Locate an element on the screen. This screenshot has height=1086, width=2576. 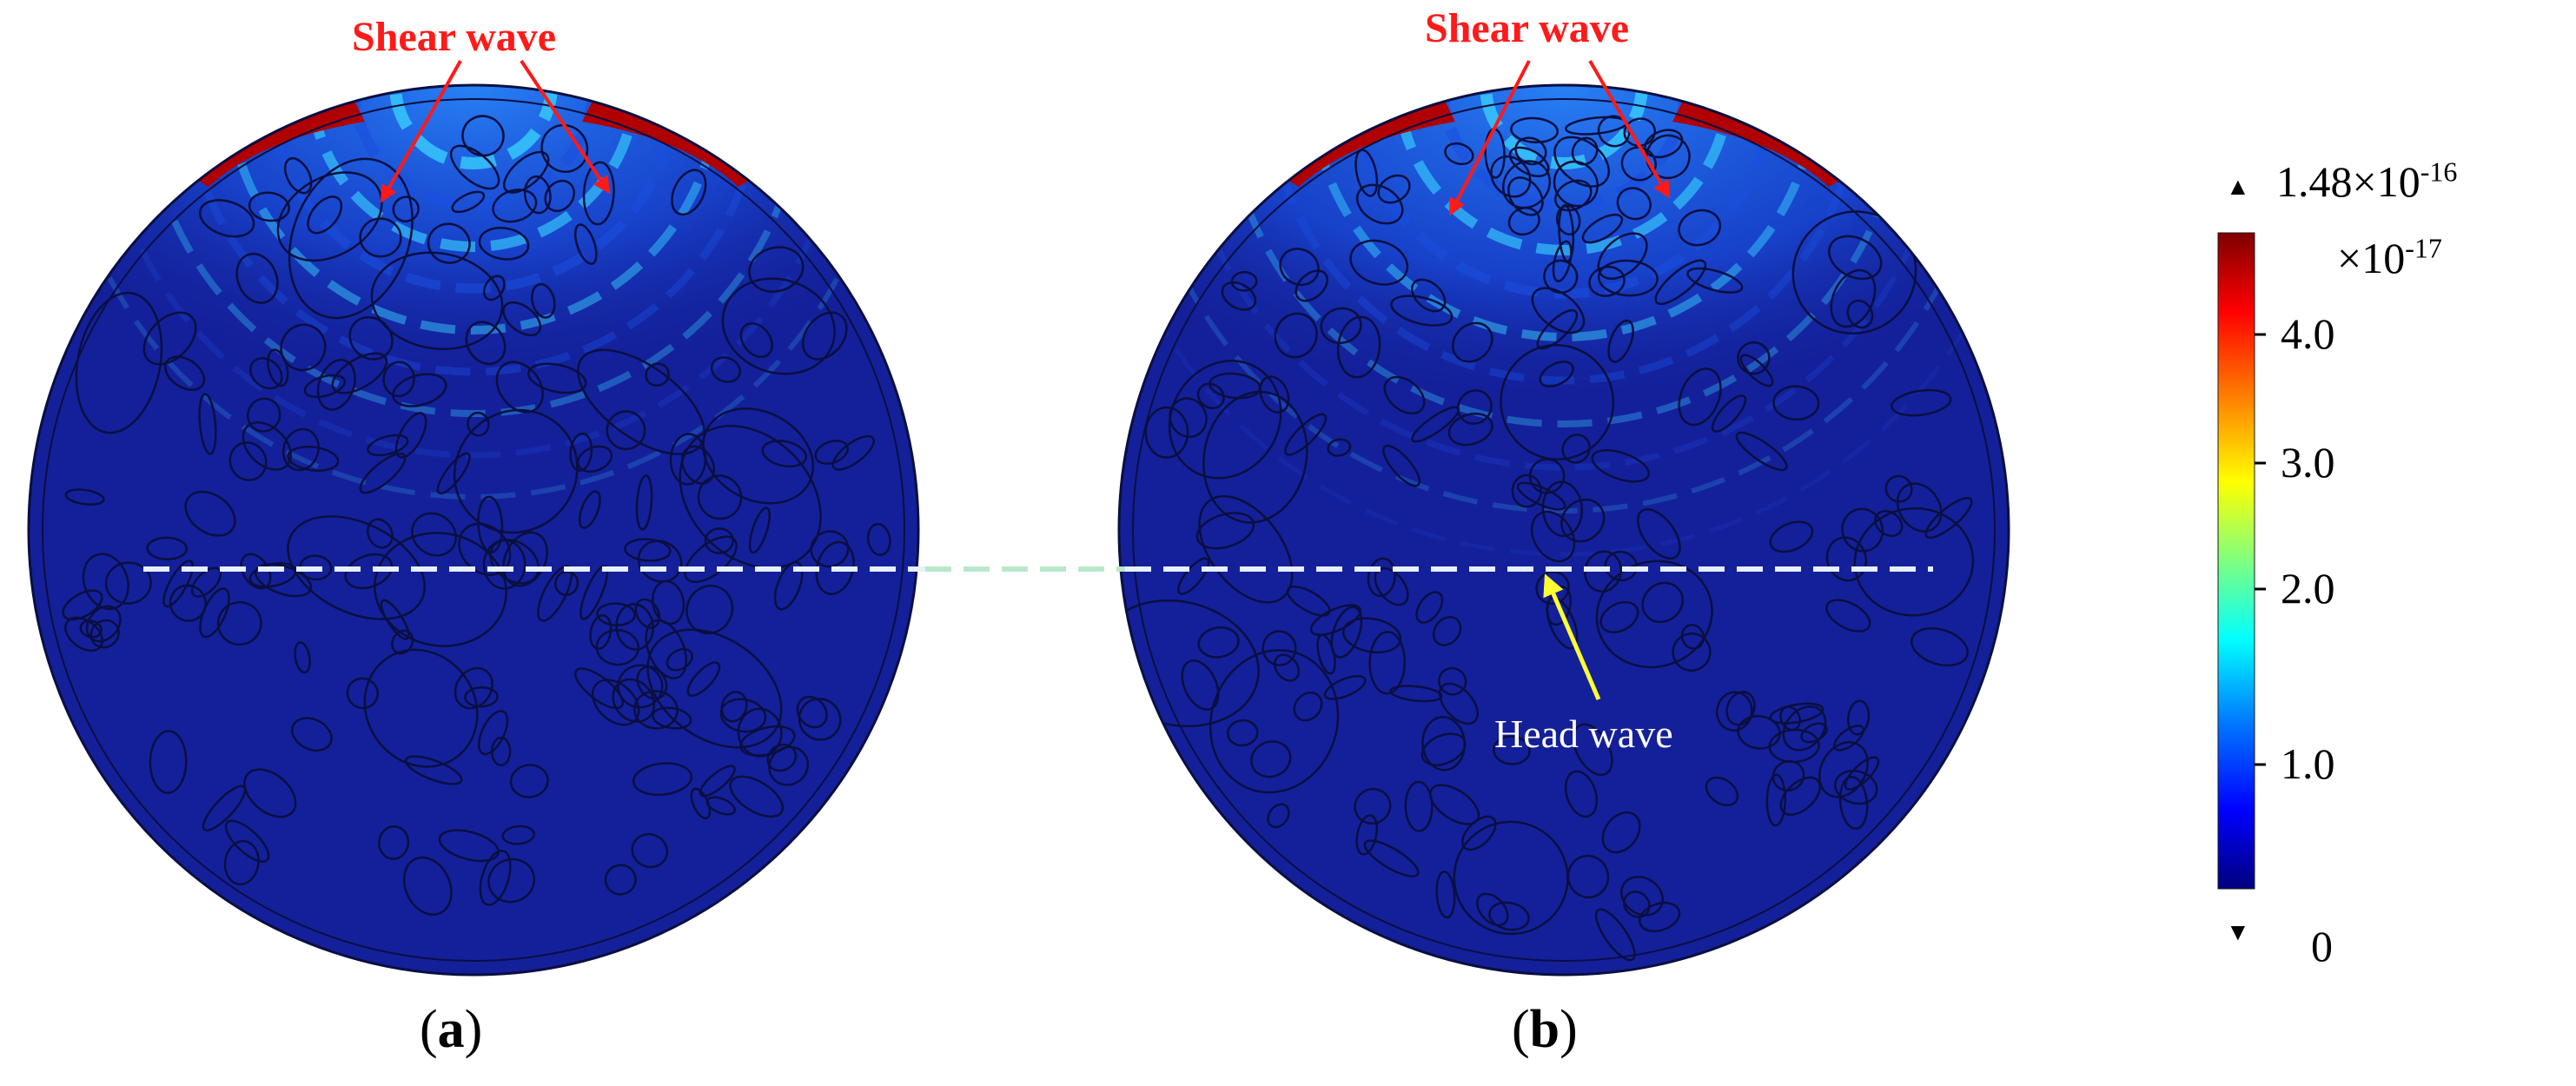
colorbar-max-label: 1.48×10⁻¹⁶ is located at coordinates (2367, 181).